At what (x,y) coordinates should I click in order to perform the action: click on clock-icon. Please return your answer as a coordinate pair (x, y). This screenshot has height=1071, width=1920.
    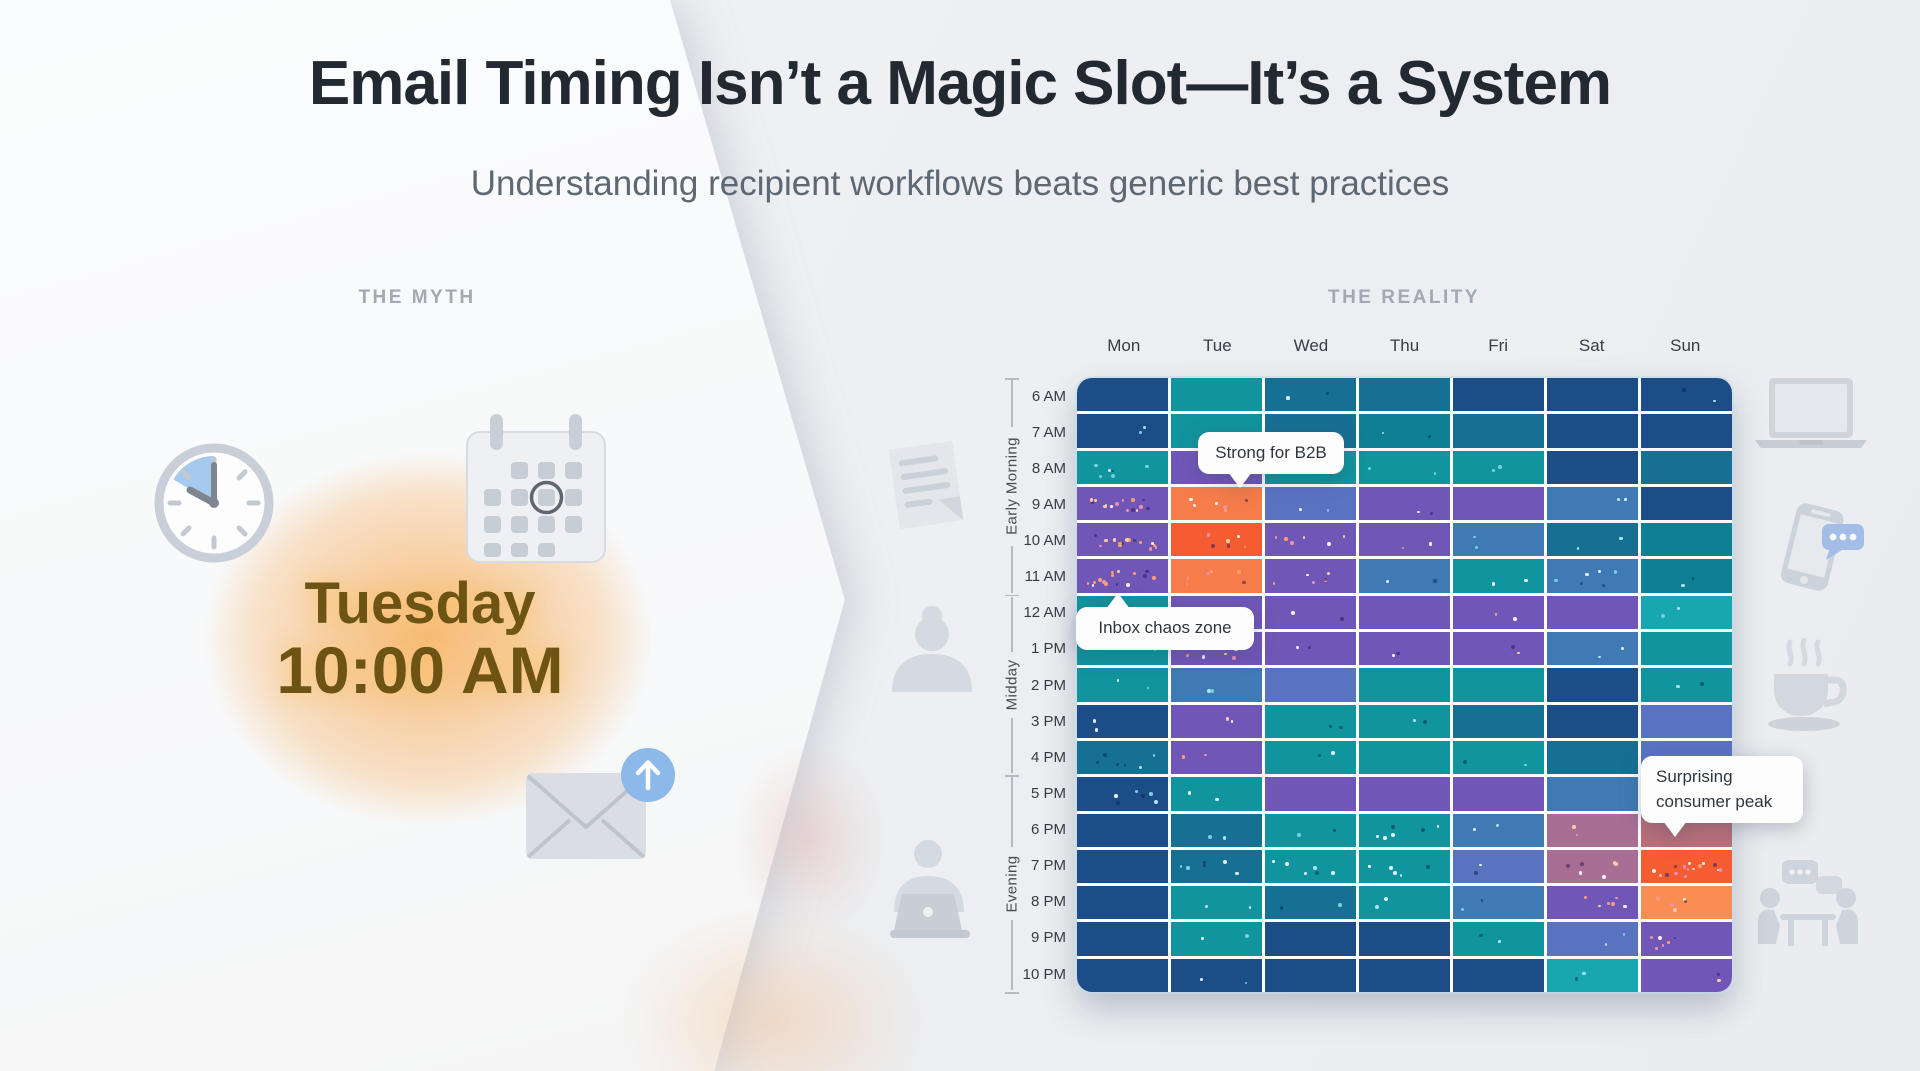
    Looking at the image, I should click on (214, 503).